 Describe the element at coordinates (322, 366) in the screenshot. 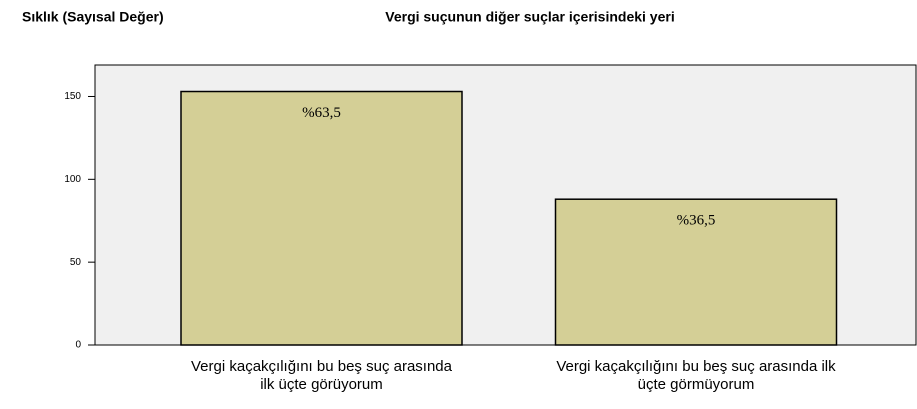

I see `x-tick-label: Vergi kaçakçılığını bu beş suç arasında` at that location.